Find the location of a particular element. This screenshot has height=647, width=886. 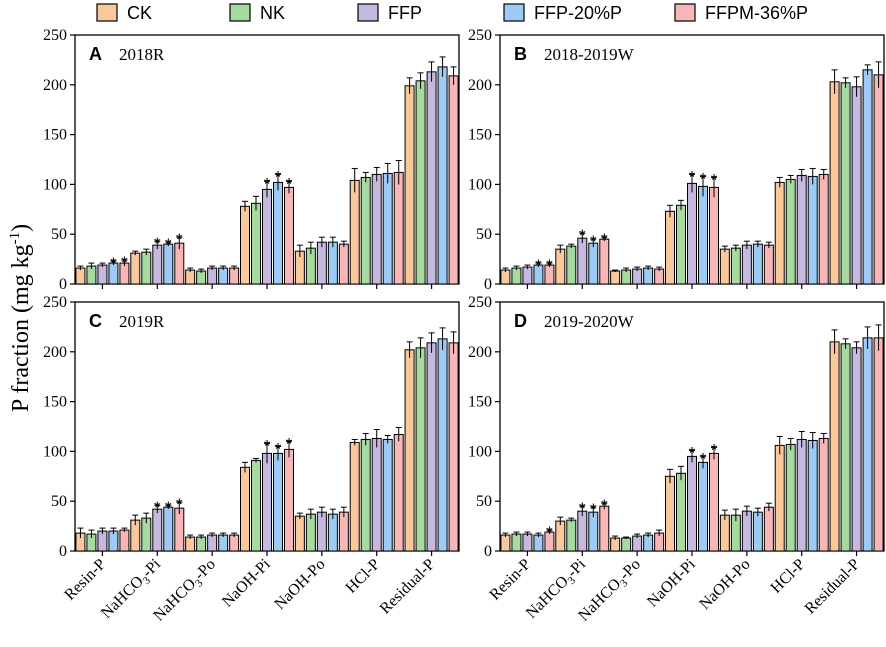

panel-title: 2019-2020W is located at coordinates (589, 321).